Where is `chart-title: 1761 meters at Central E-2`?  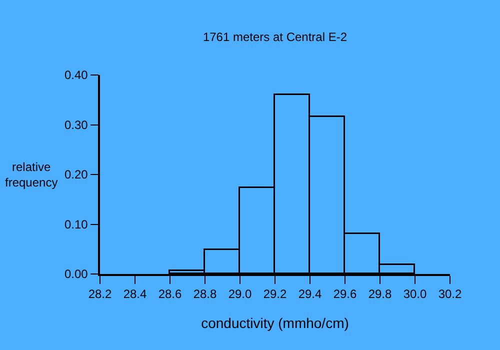 chart-title: 1761 meters at Central E-2 is located at coordinates (275, 37).